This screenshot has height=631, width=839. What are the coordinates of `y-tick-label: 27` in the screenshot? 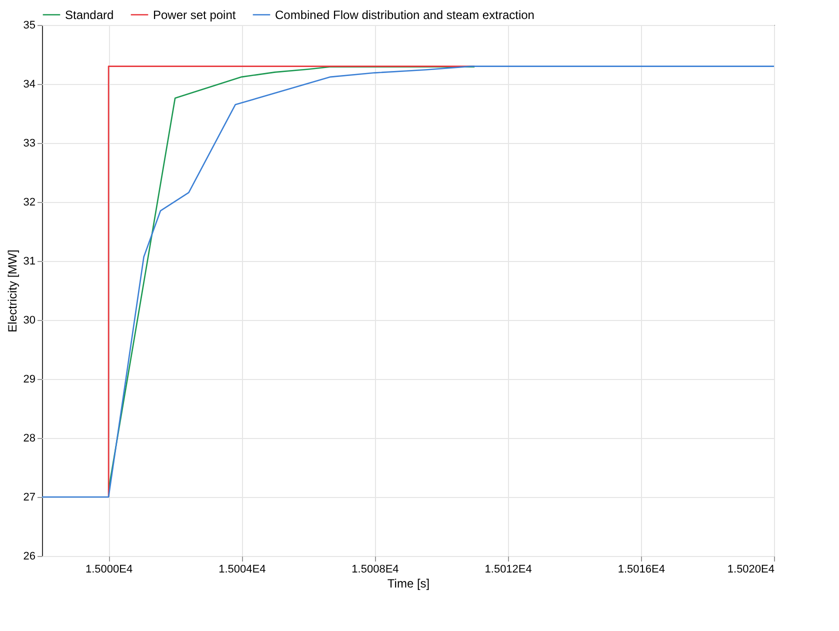 It's located at (29, 498).